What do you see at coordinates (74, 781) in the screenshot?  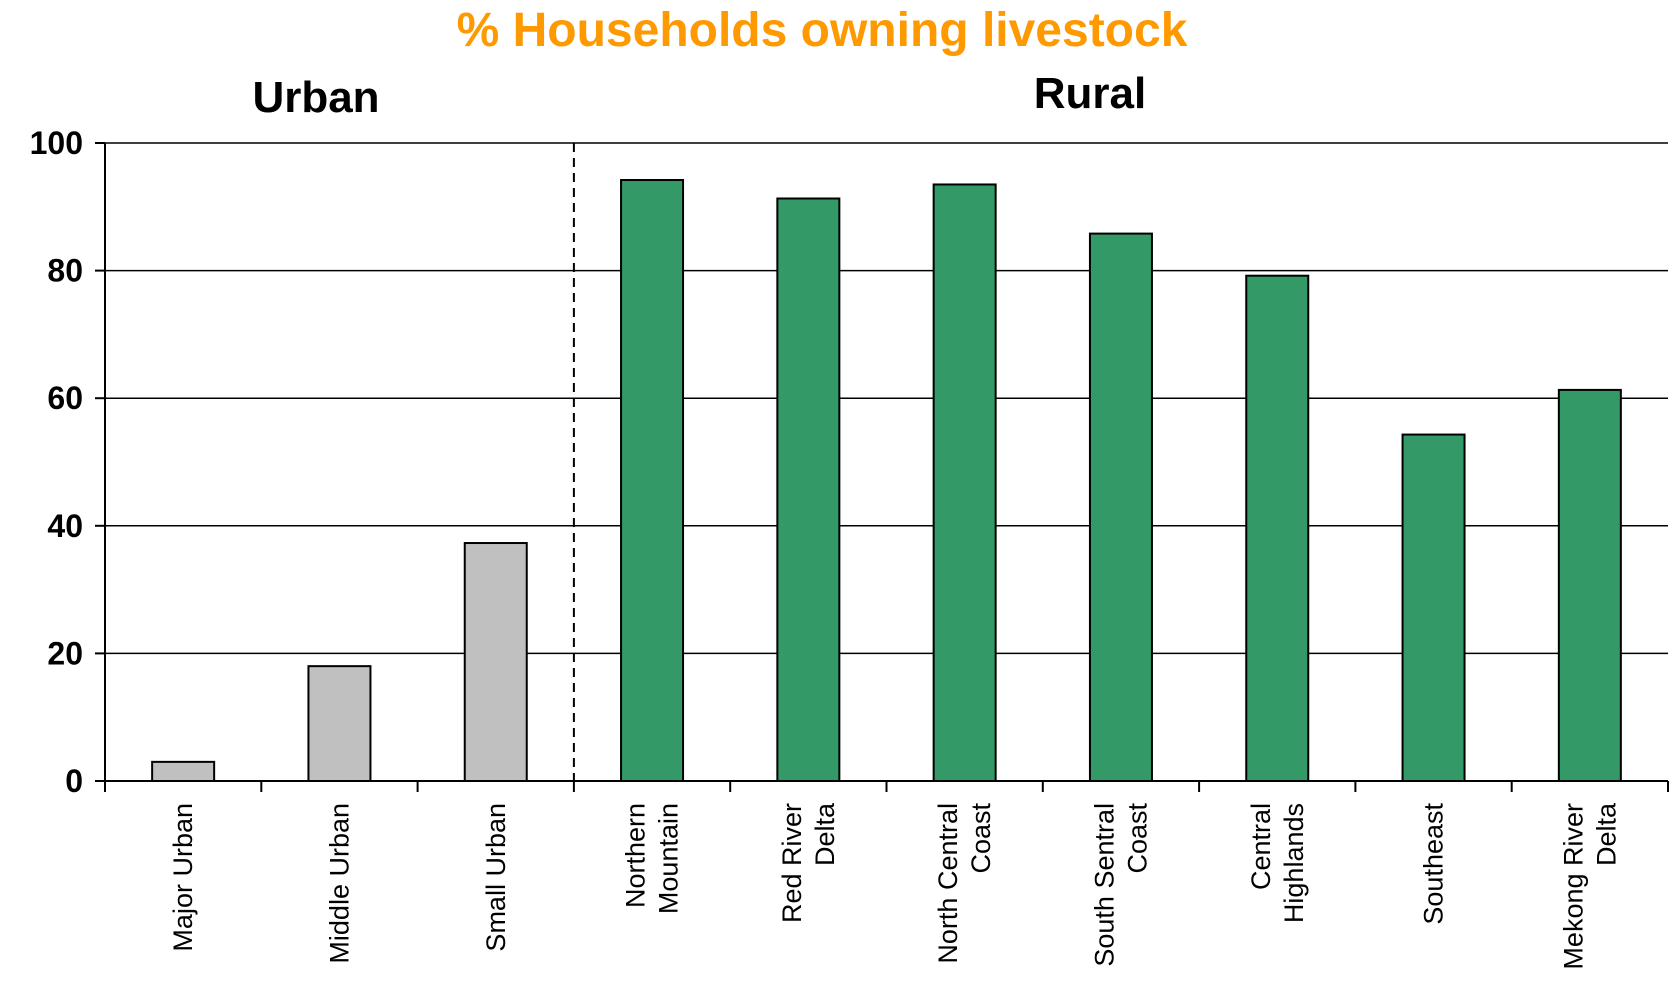 I see `y-tick-label: 0` at bounding box center [74, 781].